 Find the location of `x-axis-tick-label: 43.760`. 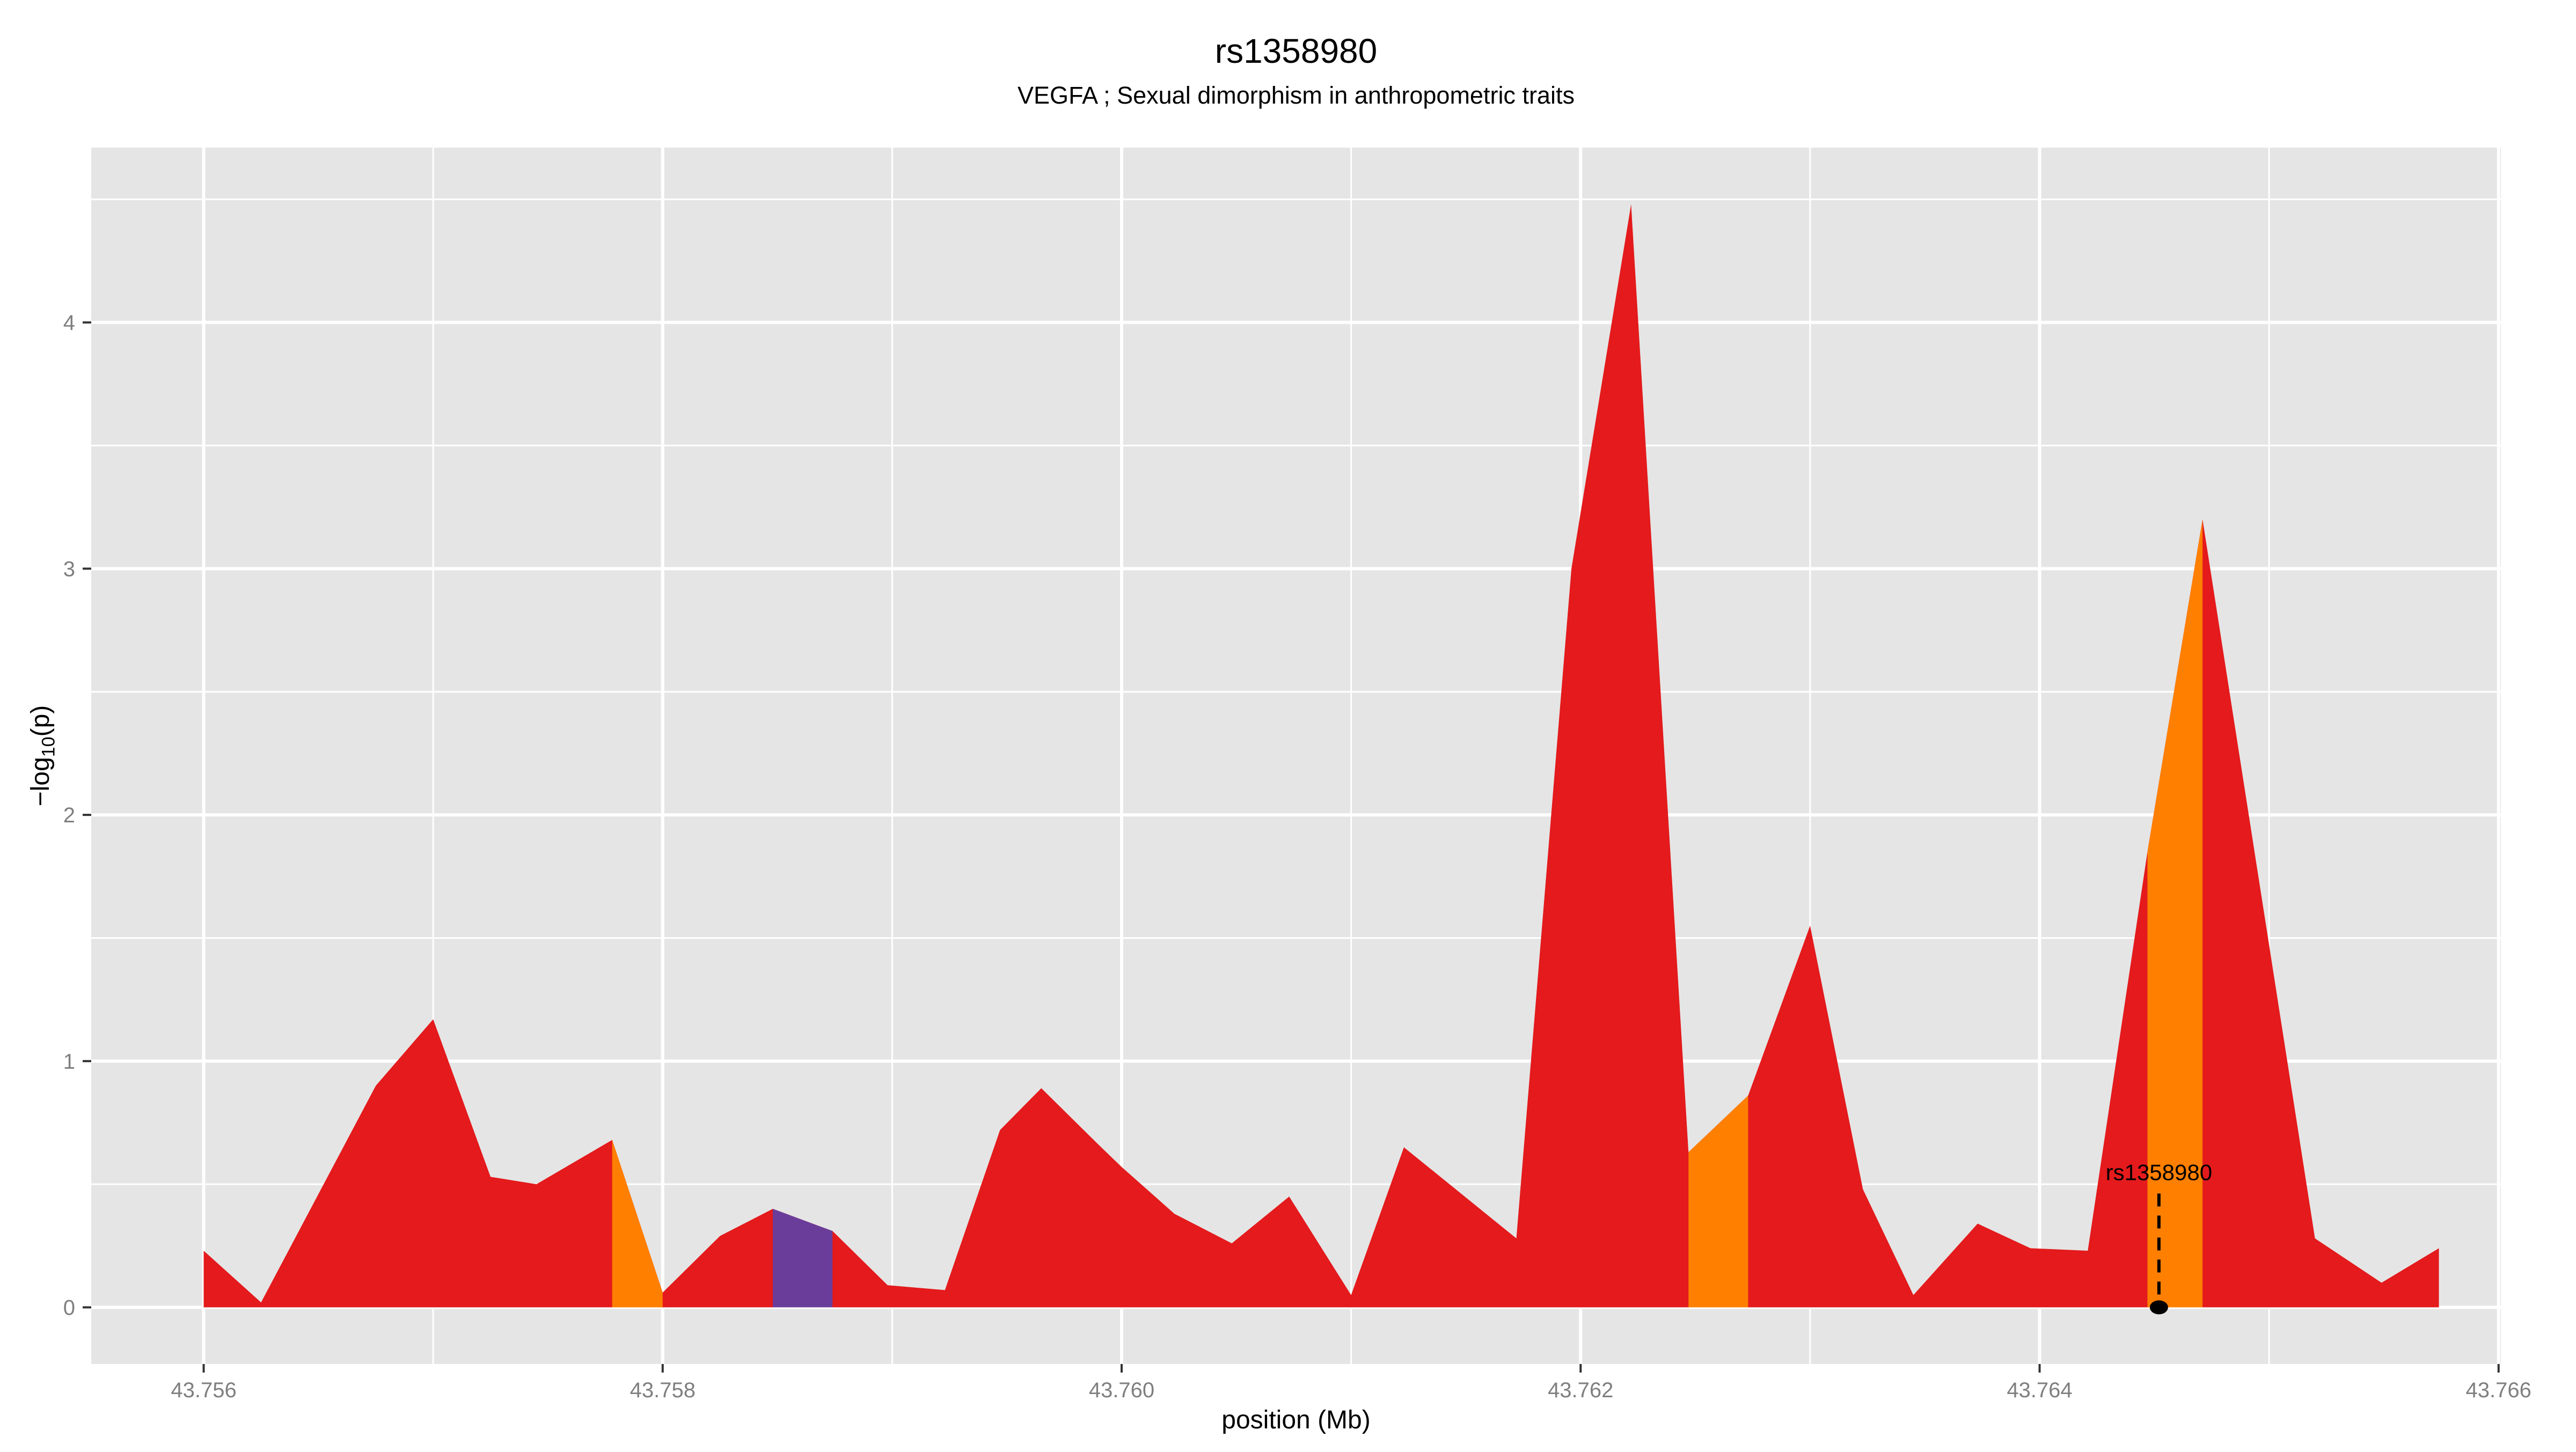

x-axis-tick-label: 43.760 is located at coordinates (1121, 1390).